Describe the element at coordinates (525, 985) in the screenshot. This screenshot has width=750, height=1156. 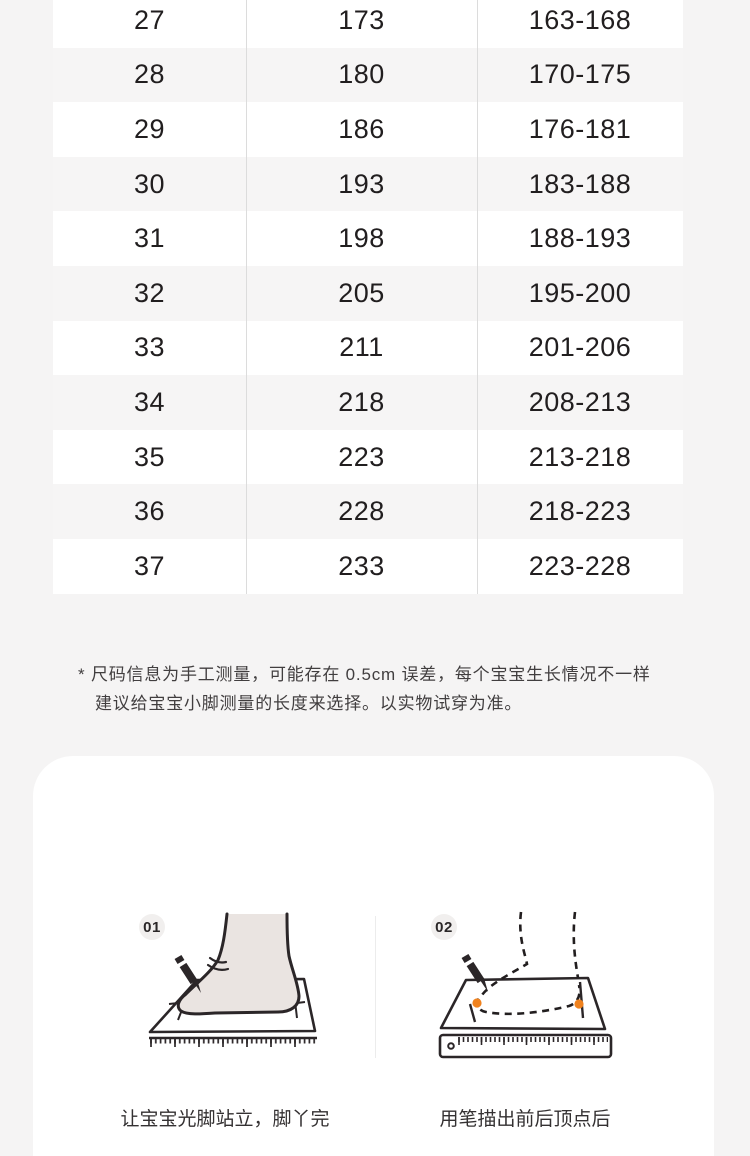
I see `foot-outline-illustration-icon` at that location.